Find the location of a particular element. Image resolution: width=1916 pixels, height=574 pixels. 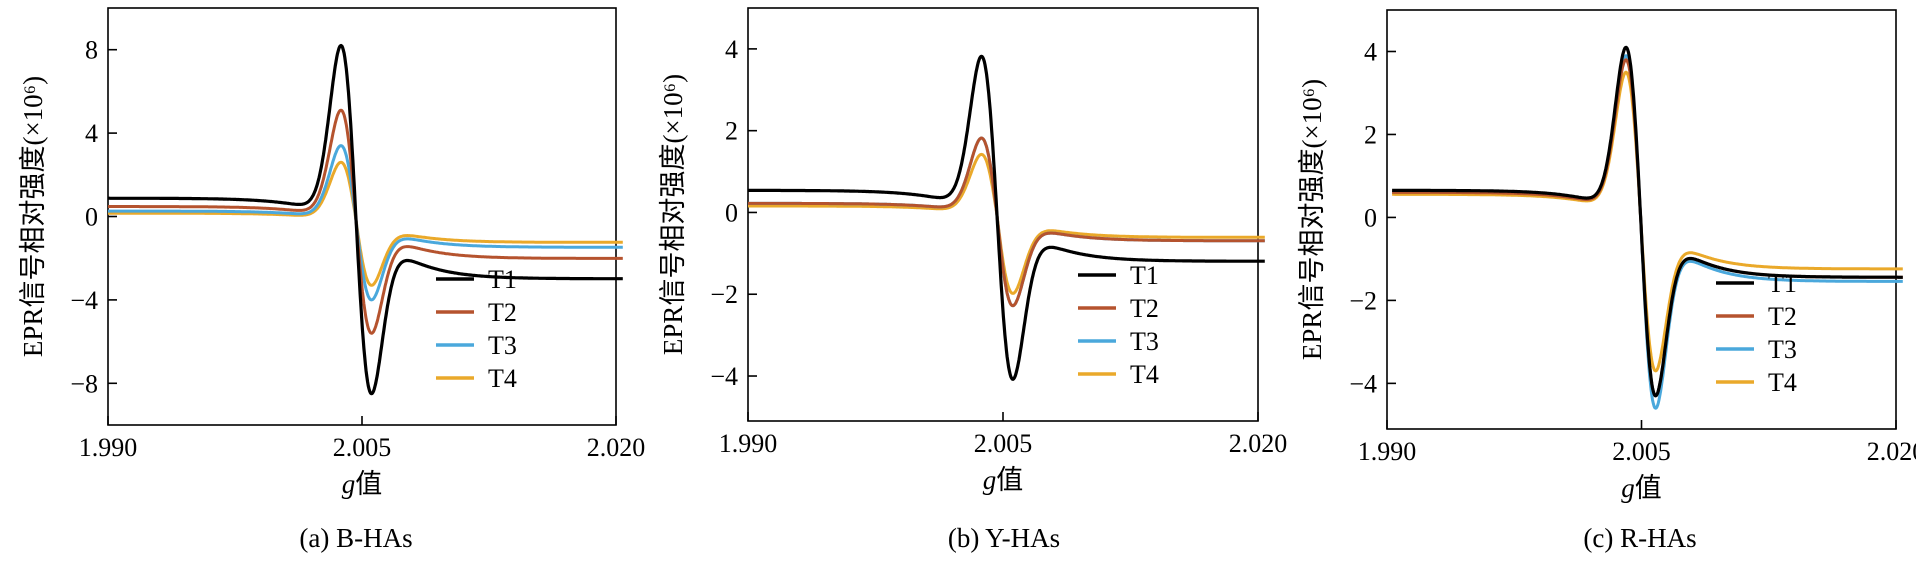

panel-caption: (a) B-HAs is located at coordinates (355, 538).